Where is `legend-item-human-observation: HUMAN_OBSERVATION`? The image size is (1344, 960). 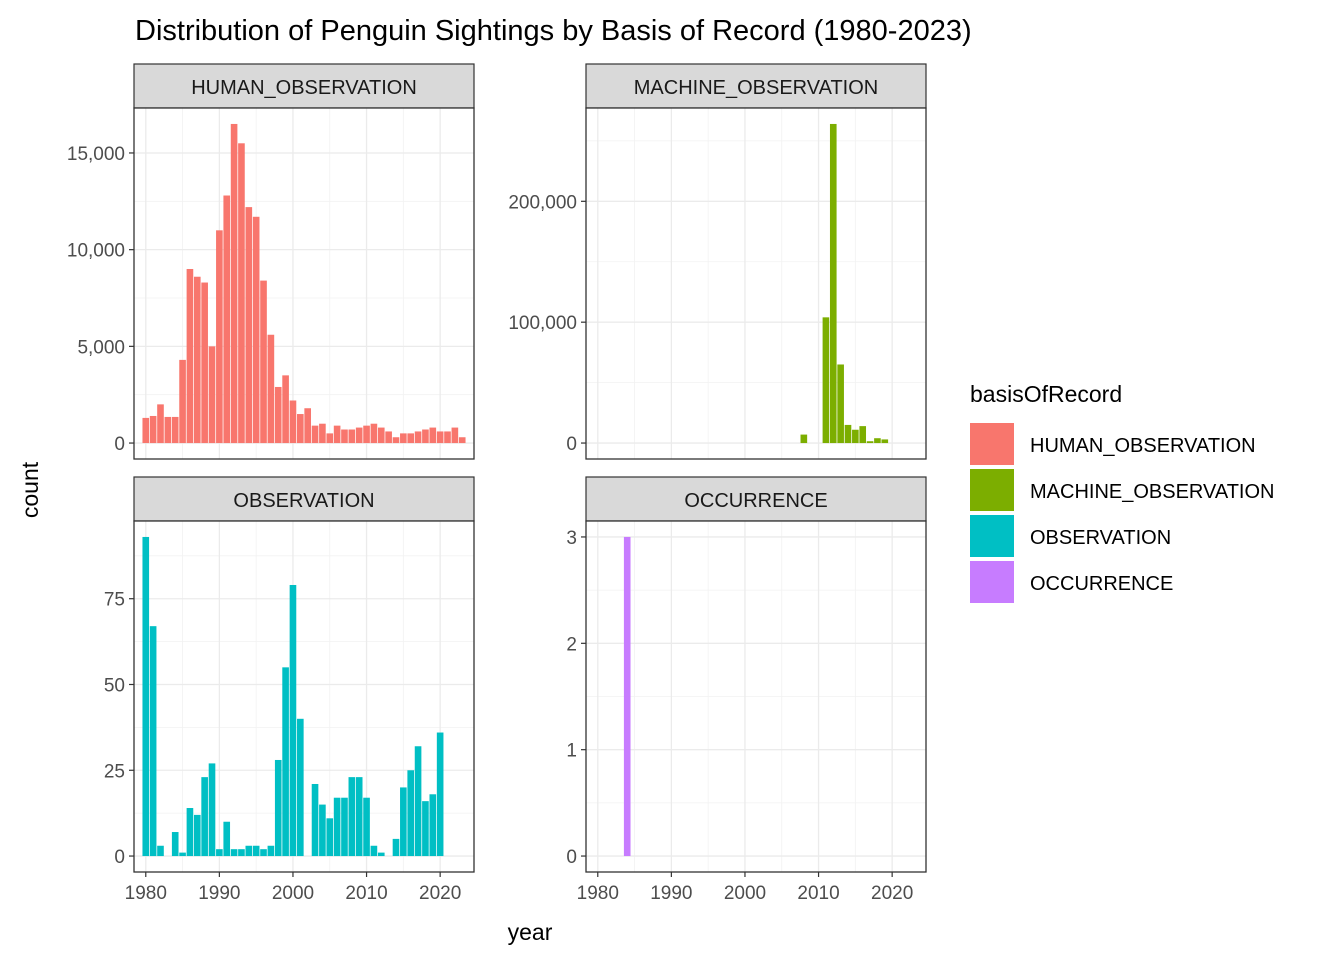 legend-item-human-observation: HUMAN_OBSERVATION is located at coordinates (1113, 444).